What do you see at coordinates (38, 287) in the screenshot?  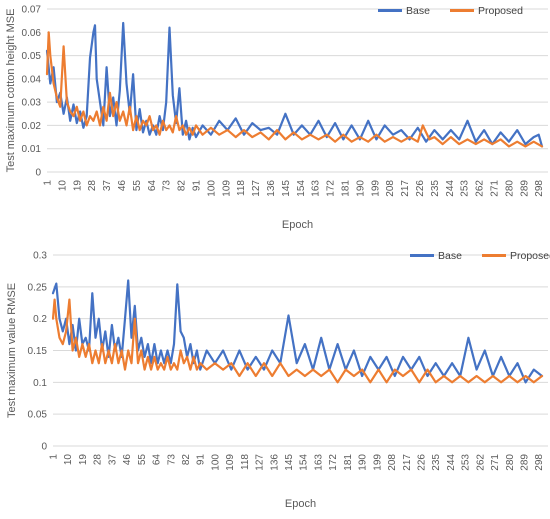 I see `y-tick-label: 0.25` at bounding box center [38, 287].